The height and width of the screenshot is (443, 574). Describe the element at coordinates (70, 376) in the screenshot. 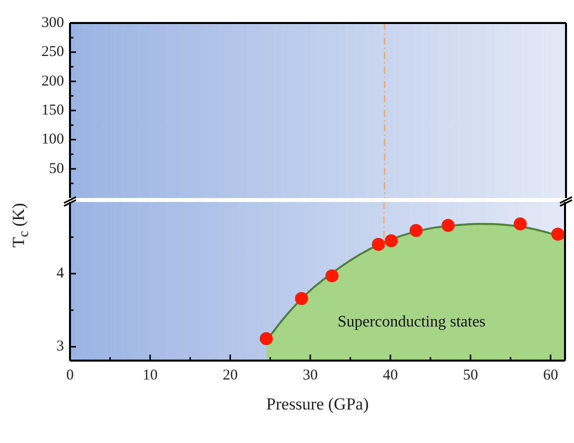

I see `x-tick-label: 0` at that location.